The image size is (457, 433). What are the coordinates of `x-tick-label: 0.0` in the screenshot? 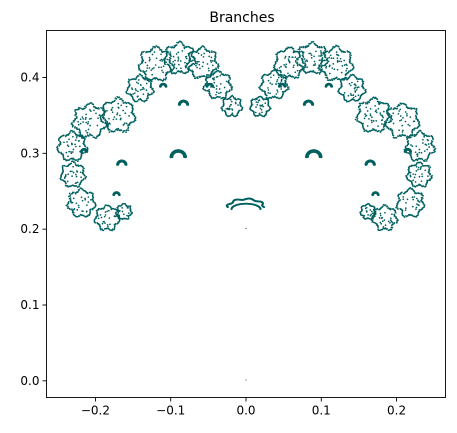 It's located at (245, 411).